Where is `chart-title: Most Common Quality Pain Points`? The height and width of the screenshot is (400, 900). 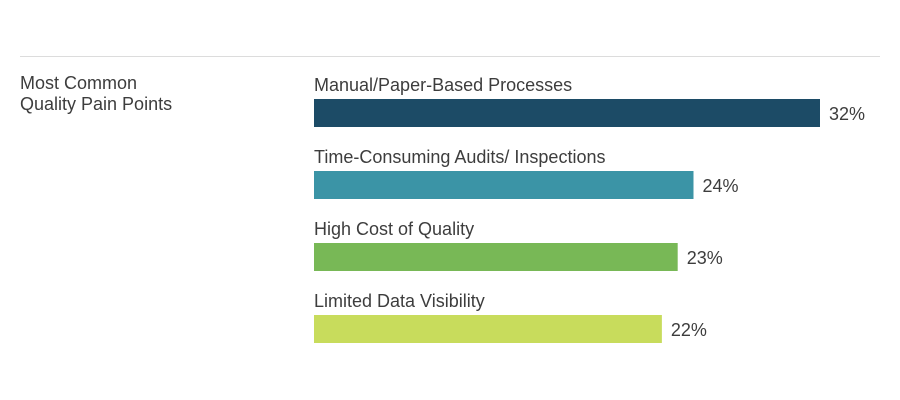
chart-title: Most Common Quality Pain Points is located at coordinates (96, 94).